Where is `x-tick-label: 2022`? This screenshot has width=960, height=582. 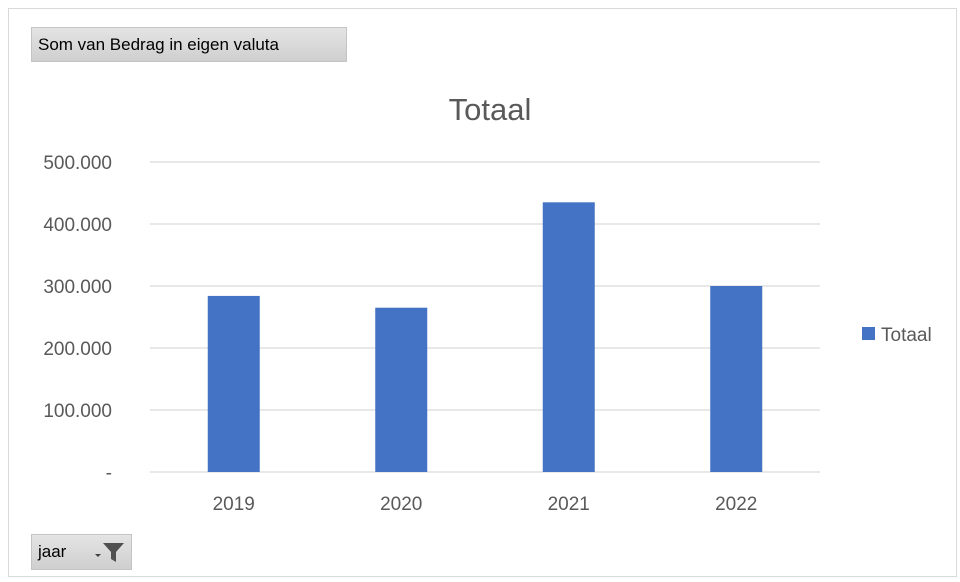 x-tick-label: 2022 is located at coordinates (736, 504).